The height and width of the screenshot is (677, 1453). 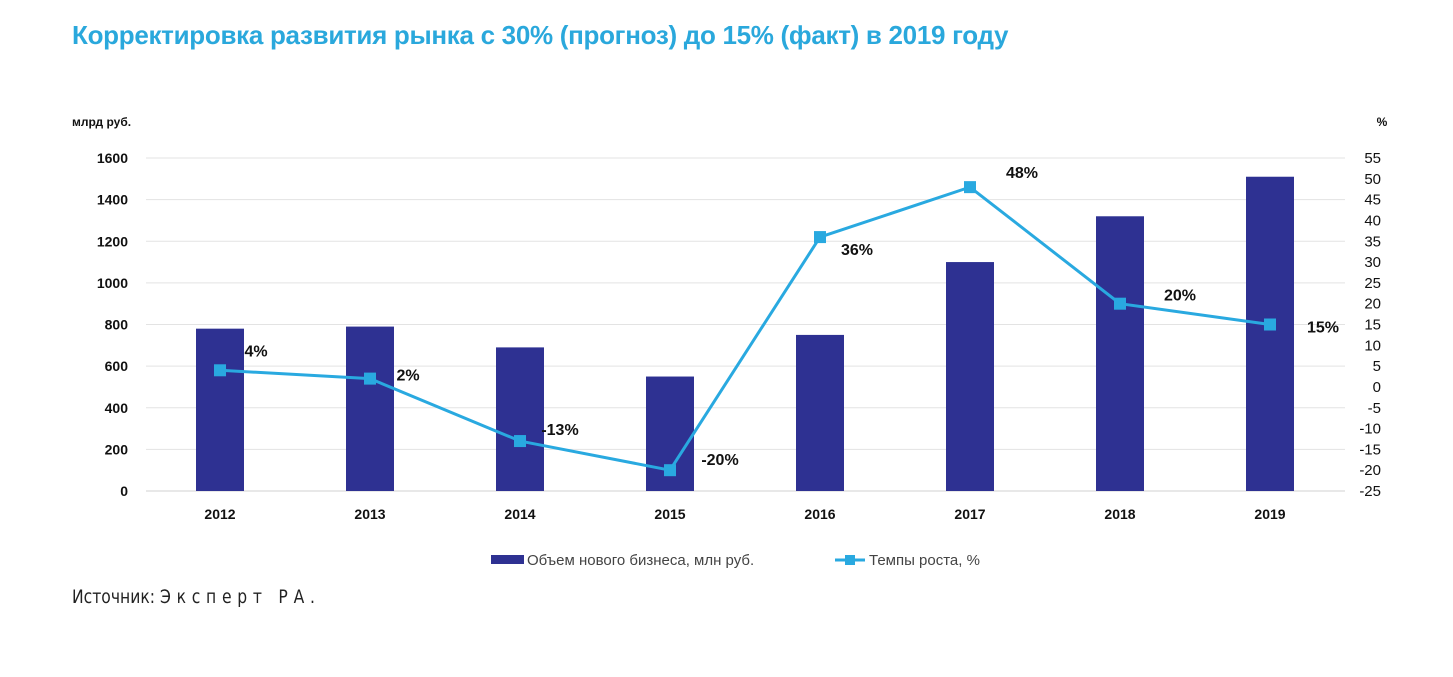 What do you see at coordinates (1370, 491) in the screenshot?
I see `right-tick-label: -25` at bounding box center [1370, 491].